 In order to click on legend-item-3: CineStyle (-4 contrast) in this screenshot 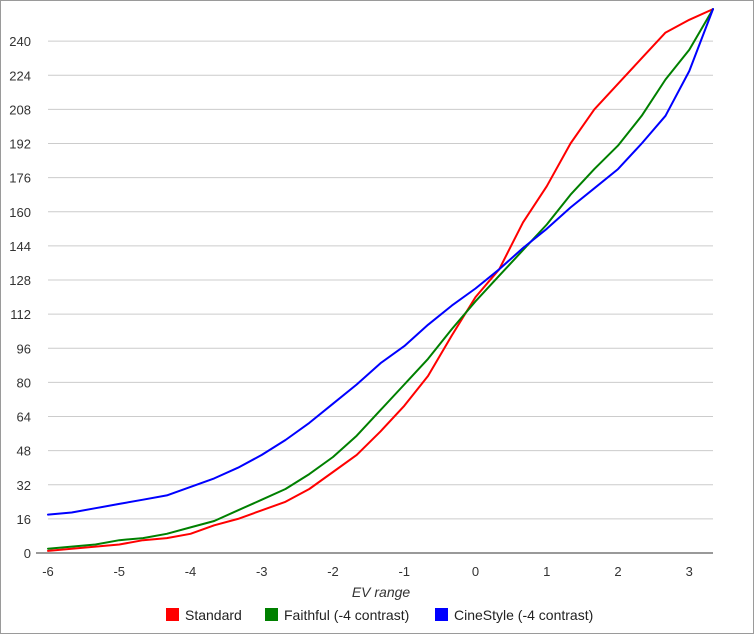, I will do `click(514, 615)`.